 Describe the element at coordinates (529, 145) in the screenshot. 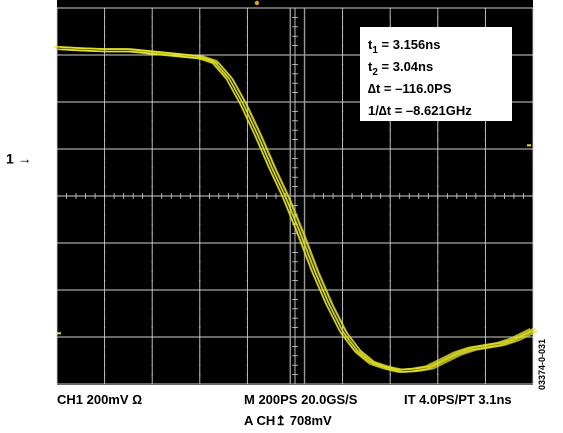

I see `right-edge-marker` at that location.